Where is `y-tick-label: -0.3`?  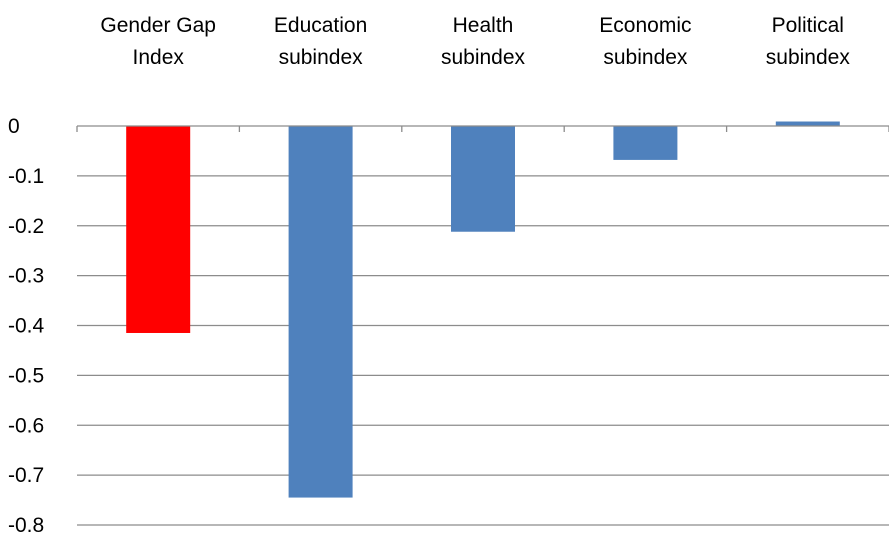
y-tick-label: -0.3 is located at coordinates (26, 276).